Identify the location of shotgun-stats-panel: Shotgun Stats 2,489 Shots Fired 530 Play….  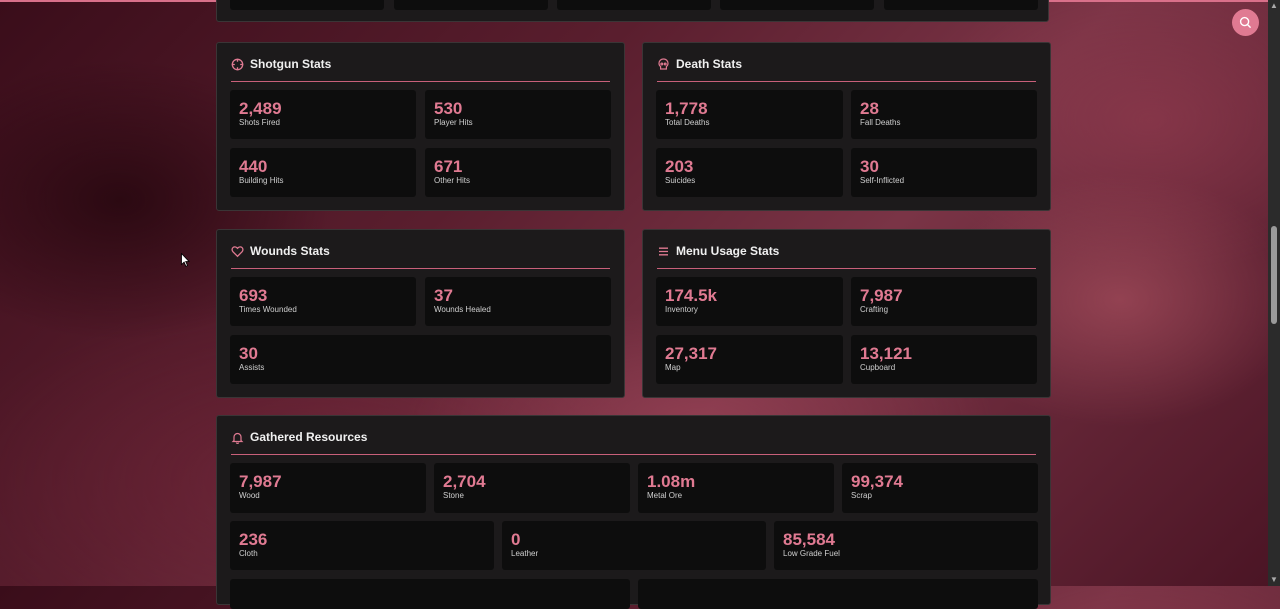
(420, 126).